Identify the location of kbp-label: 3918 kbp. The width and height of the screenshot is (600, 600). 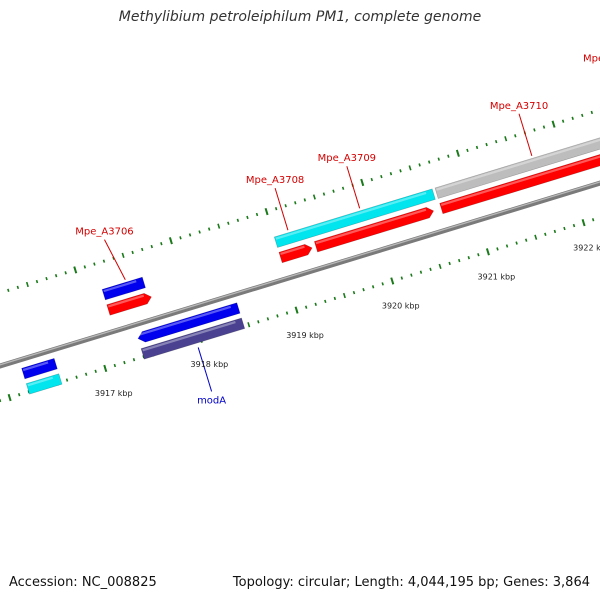
(210, 364).